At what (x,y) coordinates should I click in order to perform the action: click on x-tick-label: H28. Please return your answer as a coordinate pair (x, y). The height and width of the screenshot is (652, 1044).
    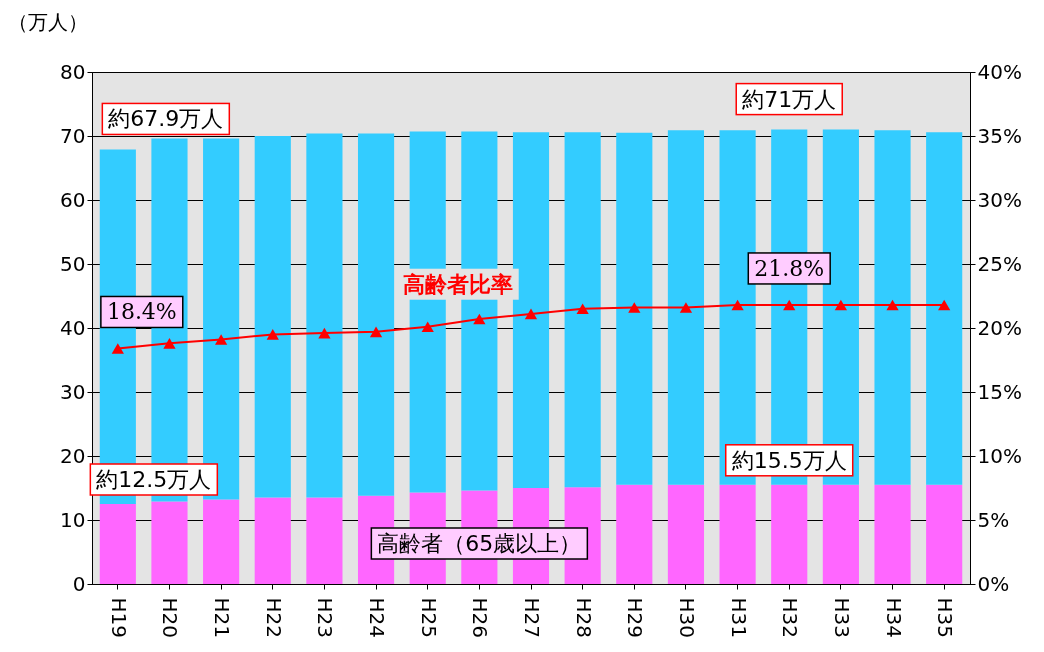
    Looking at the image, I should click on (583, 617).